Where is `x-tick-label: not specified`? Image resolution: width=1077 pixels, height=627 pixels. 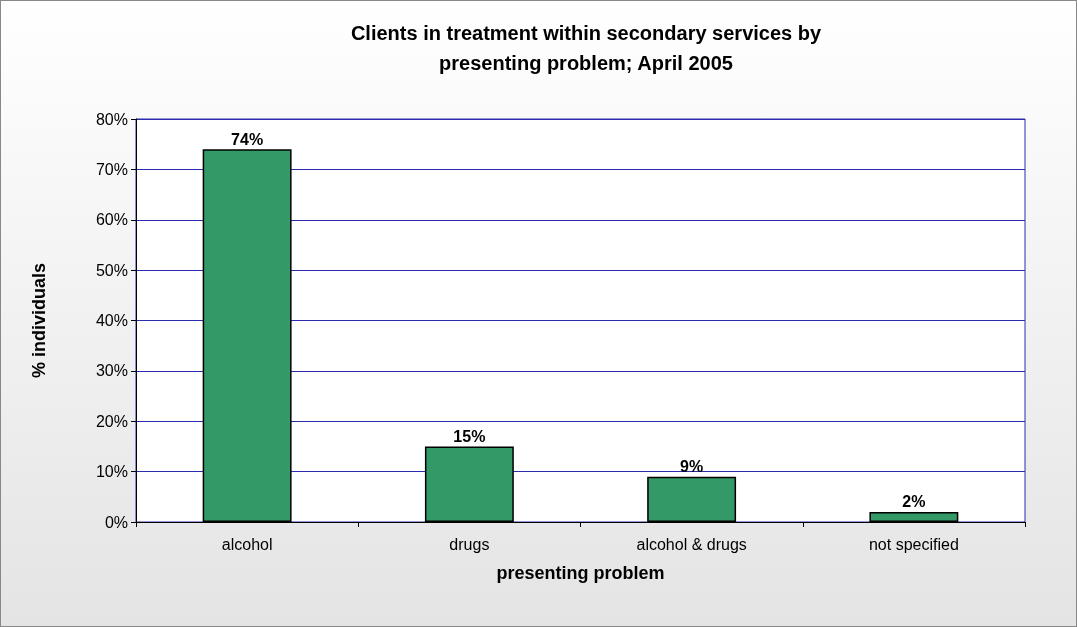
x-tick-label: not specified is located at coordinates (913, 544).